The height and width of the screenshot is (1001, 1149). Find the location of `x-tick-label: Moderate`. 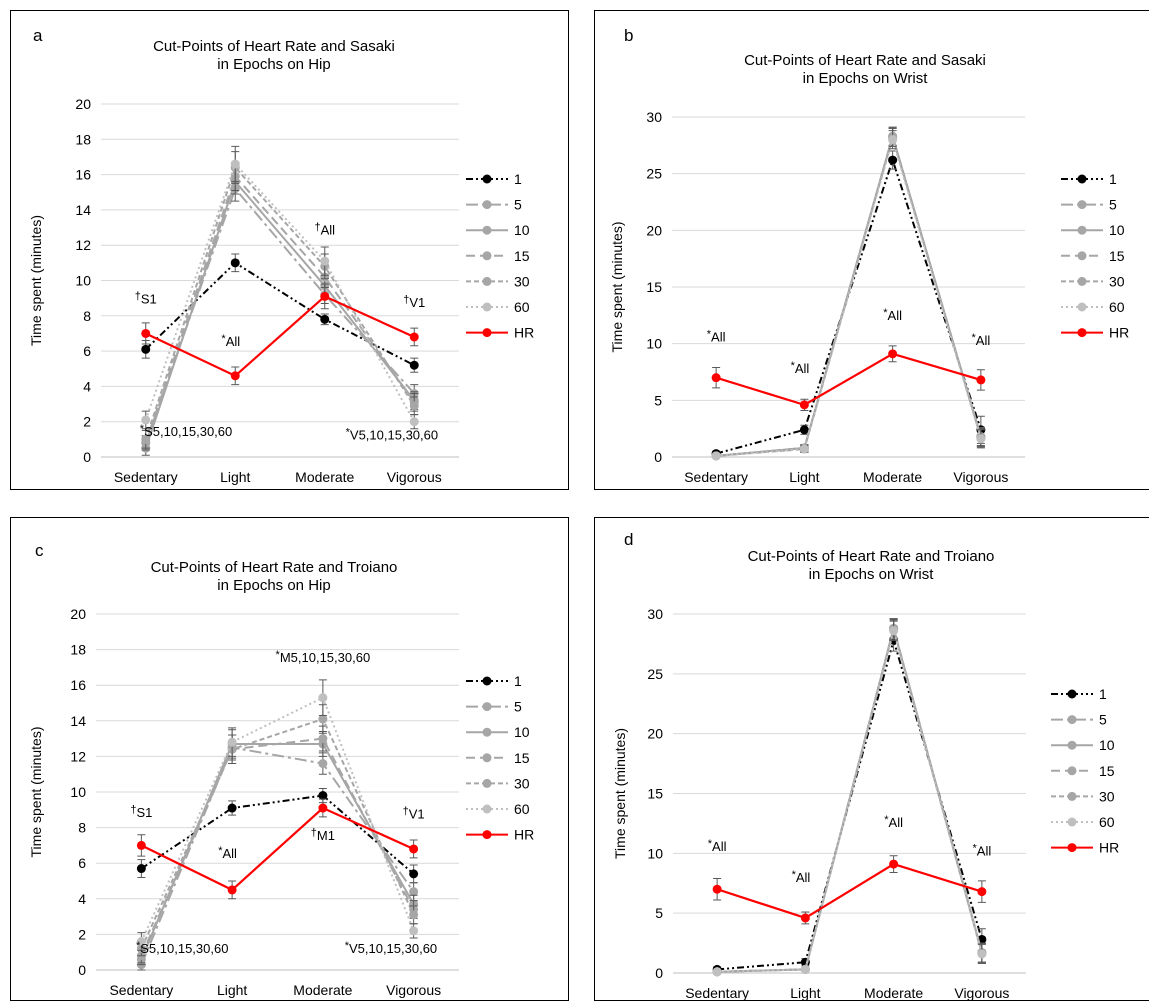

x-tick-label: Moderate is located at coordinates (893, 993).